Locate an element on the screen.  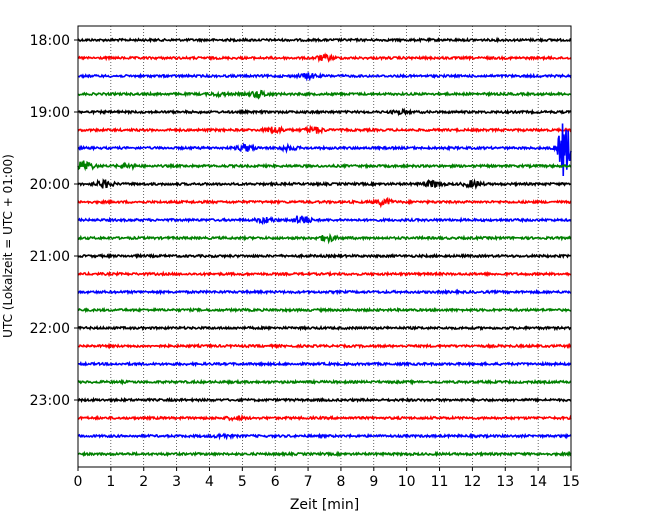
x-tick-label: 6 is located at coordinates (275, 482).